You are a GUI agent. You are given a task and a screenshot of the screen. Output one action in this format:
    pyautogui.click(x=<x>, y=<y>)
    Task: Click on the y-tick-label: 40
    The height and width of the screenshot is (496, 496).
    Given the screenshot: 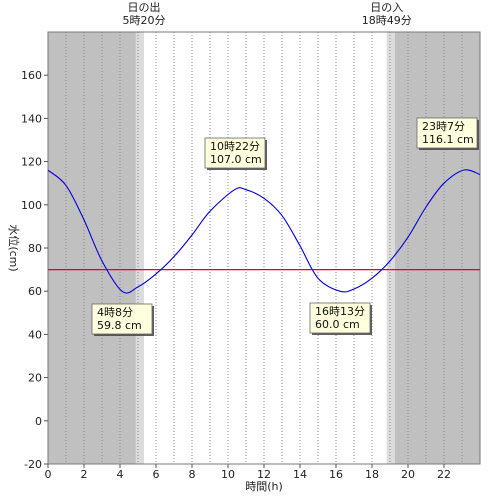 What is the action you would take?
    pyautogui.click(x=35, y=334)
    